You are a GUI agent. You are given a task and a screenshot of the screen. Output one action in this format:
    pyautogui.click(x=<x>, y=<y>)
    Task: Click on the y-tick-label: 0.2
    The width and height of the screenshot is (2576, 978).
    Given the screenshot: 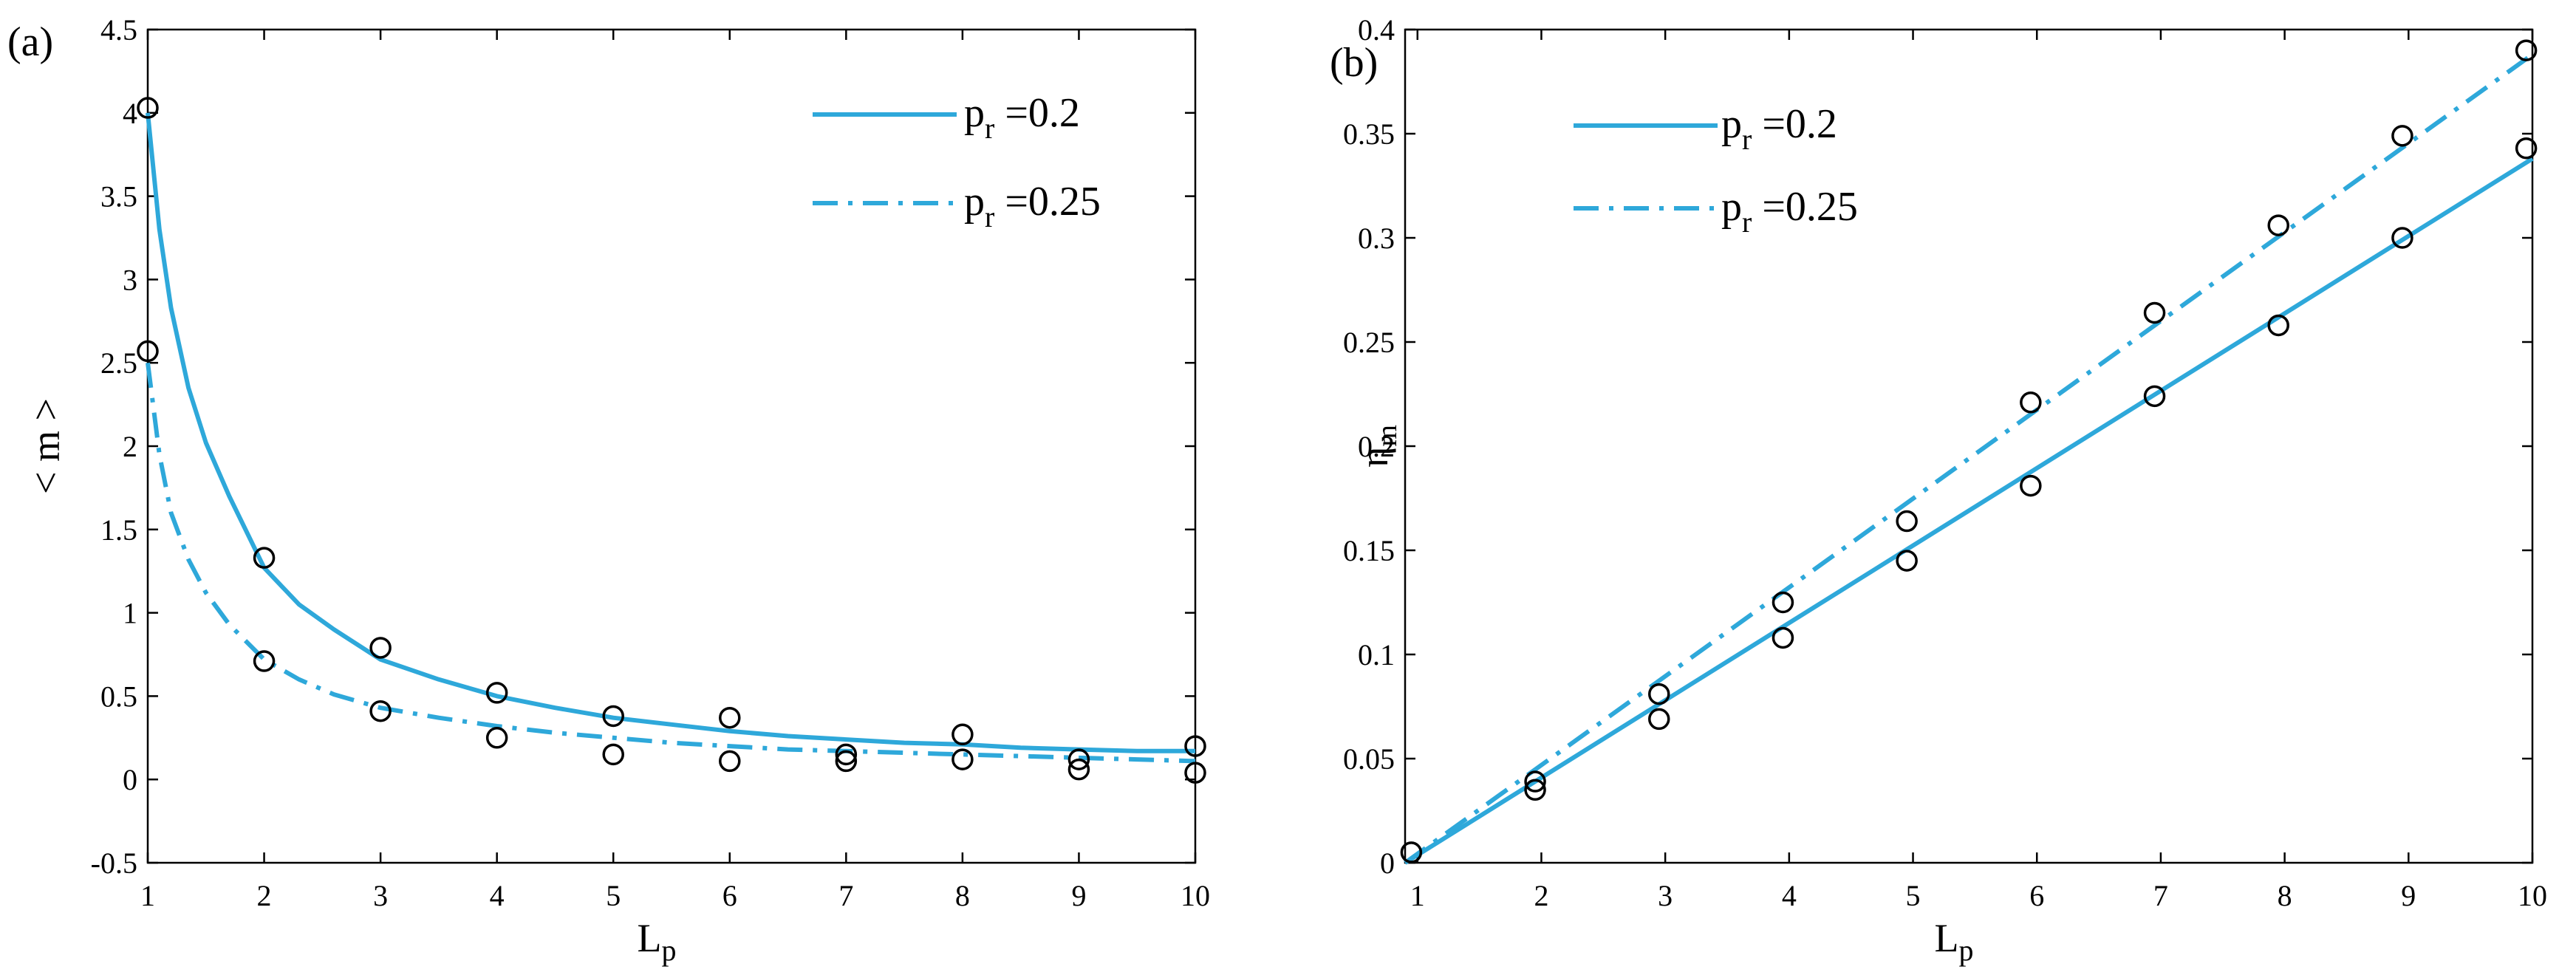 What is the action you would take?
    pyautogui.click(x=1377, y=446)
    